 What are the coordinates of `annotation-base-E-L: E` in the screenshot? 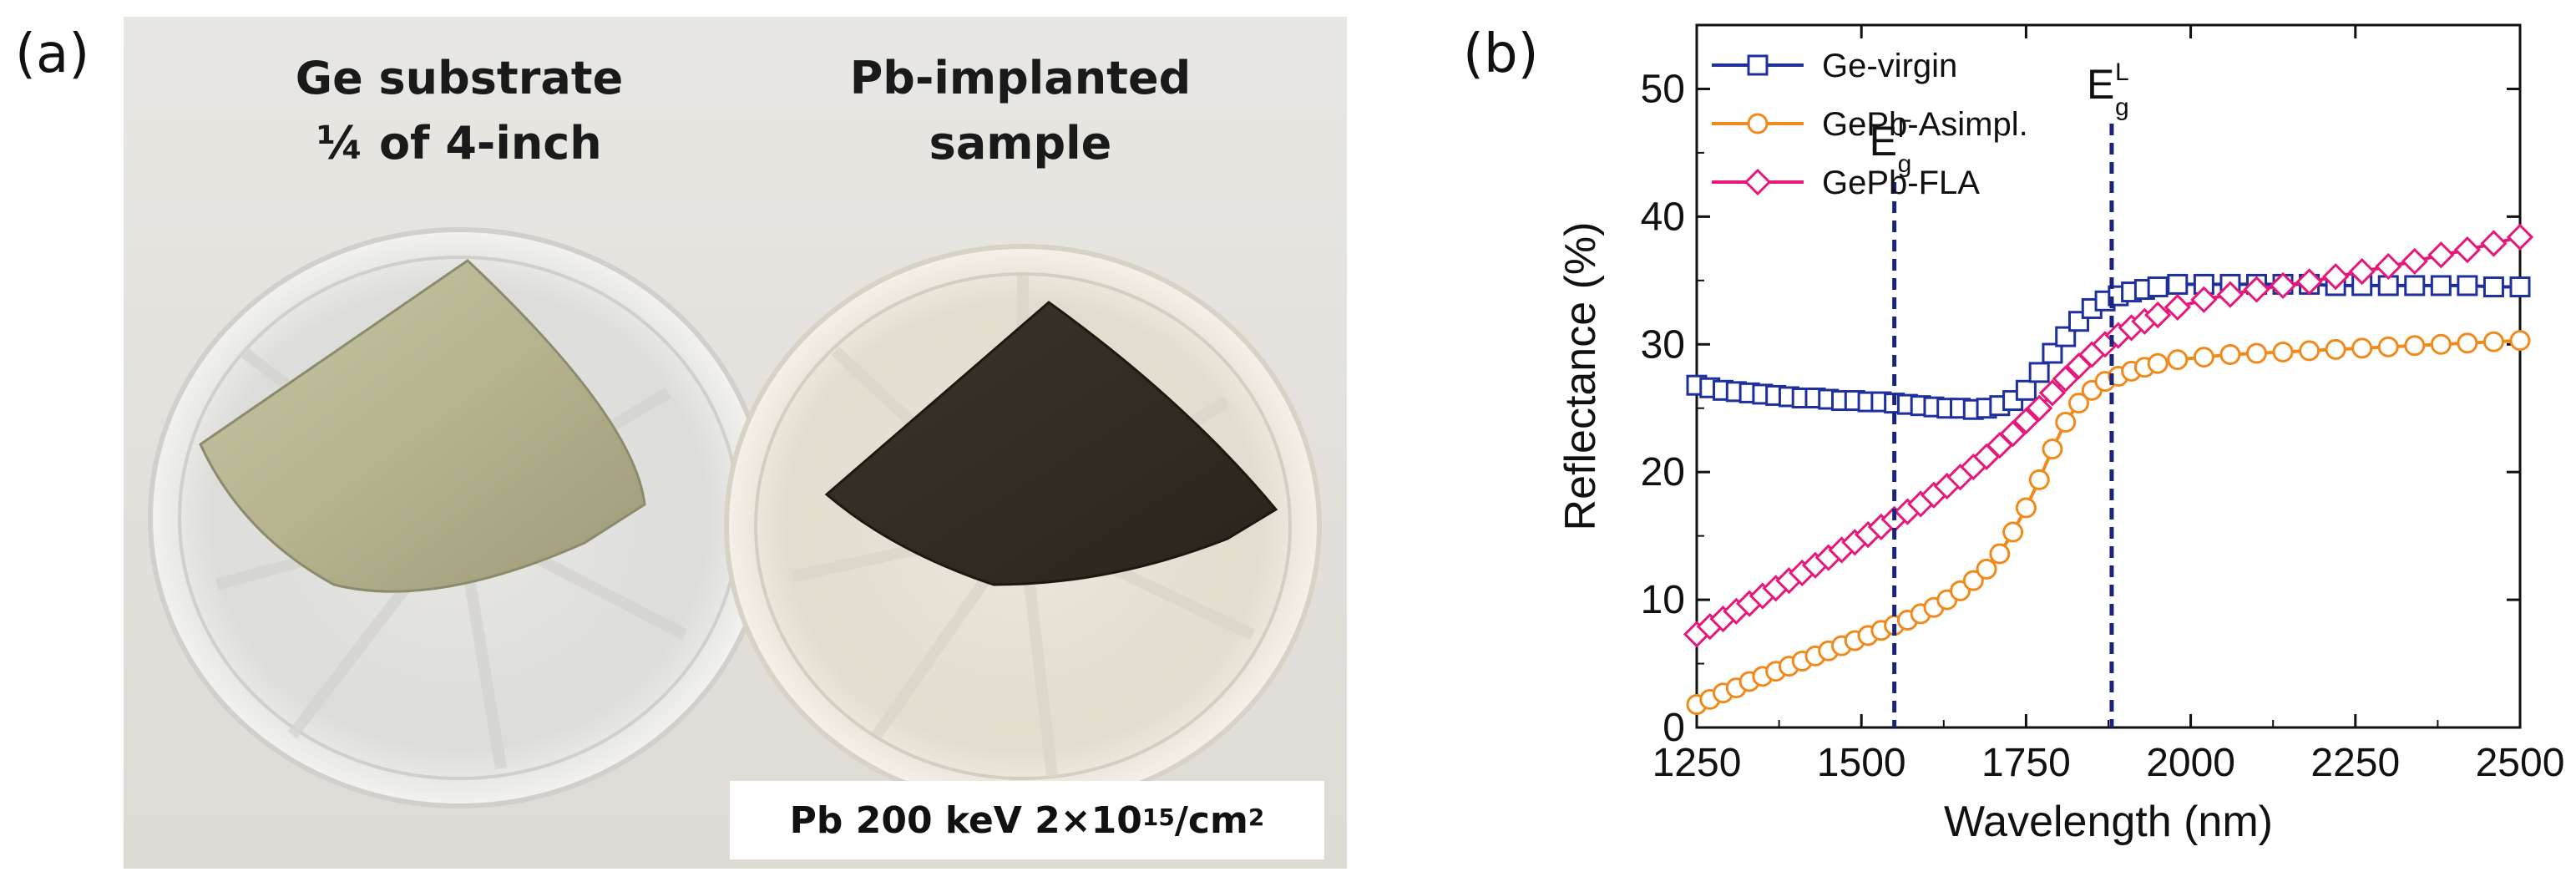 It's located at (2100, 84).